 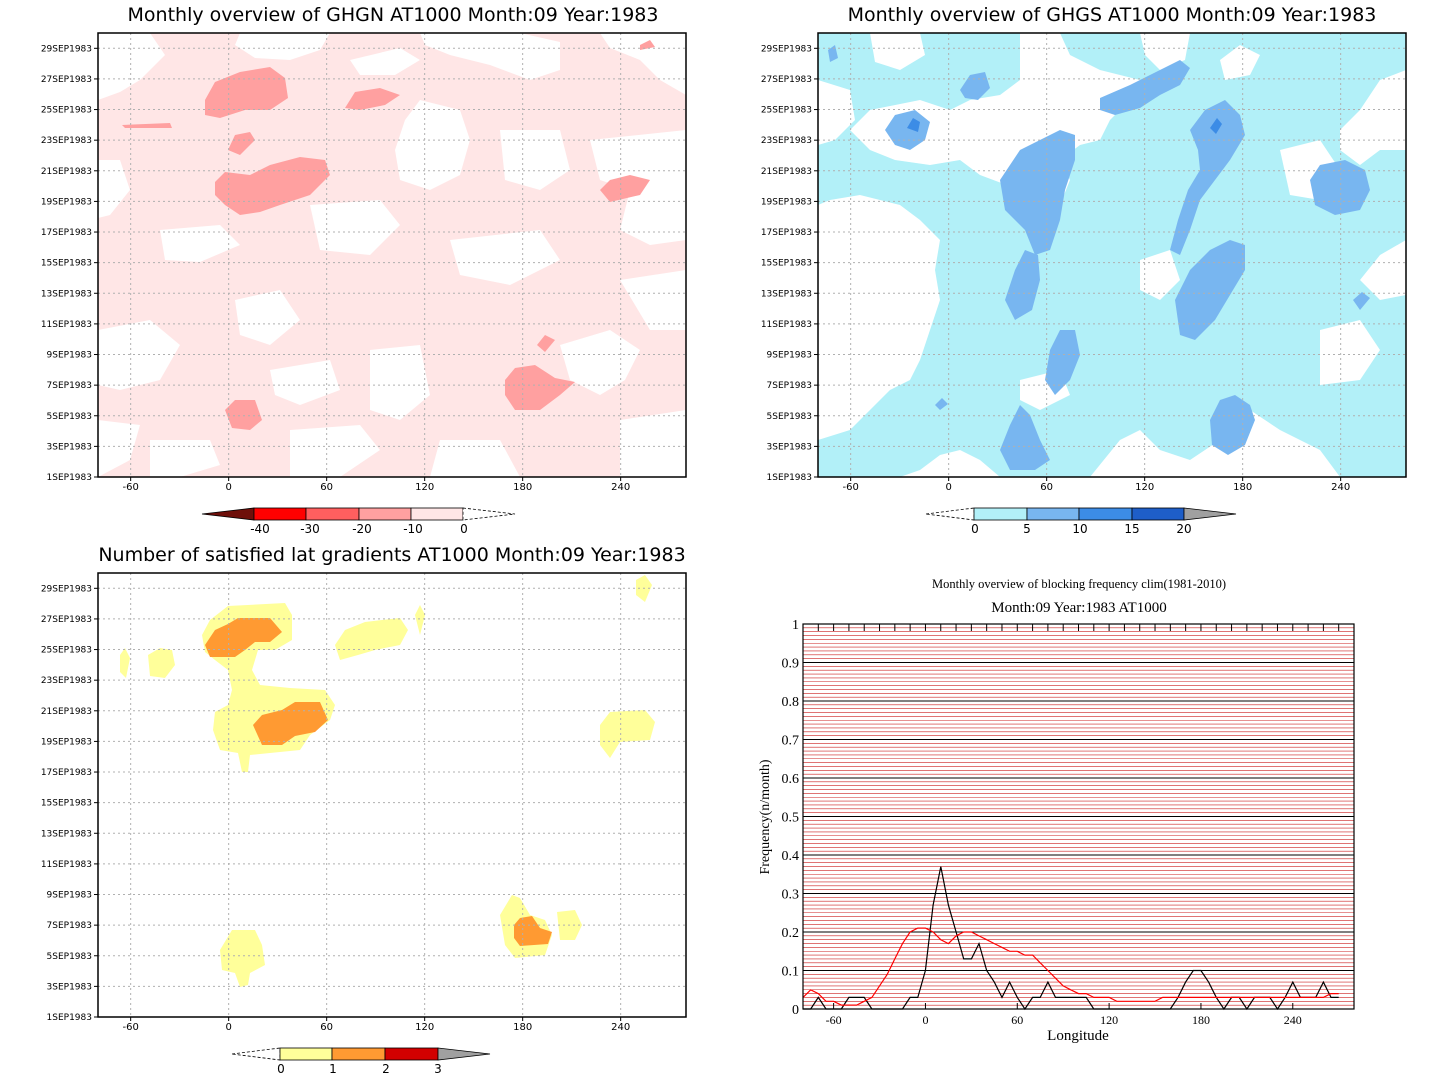 What do you see at coordinates (522, 487) in the screenshot?
I see `ghgn-x-tick-label: 180` at bounding box center [522, 487].